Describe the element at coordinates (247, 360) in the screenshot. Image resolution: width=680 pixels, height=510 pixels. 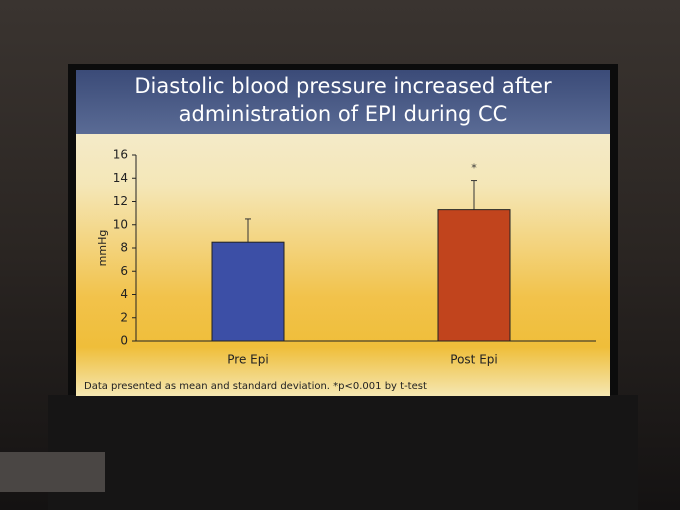
I see `x-tick-label: Pre Epi` at that location.